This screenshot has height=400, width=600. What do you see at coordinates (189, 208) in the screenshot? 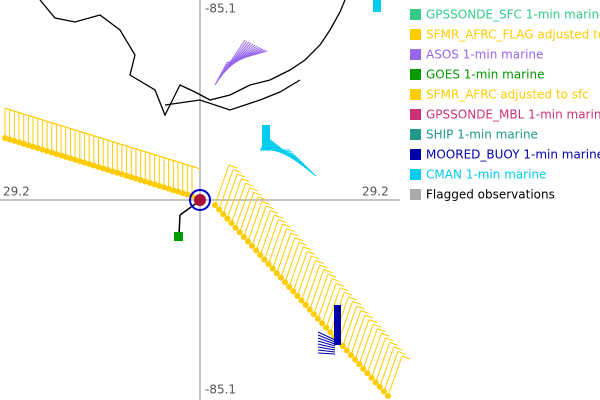
I see `track` at bounding box center [189, 208].